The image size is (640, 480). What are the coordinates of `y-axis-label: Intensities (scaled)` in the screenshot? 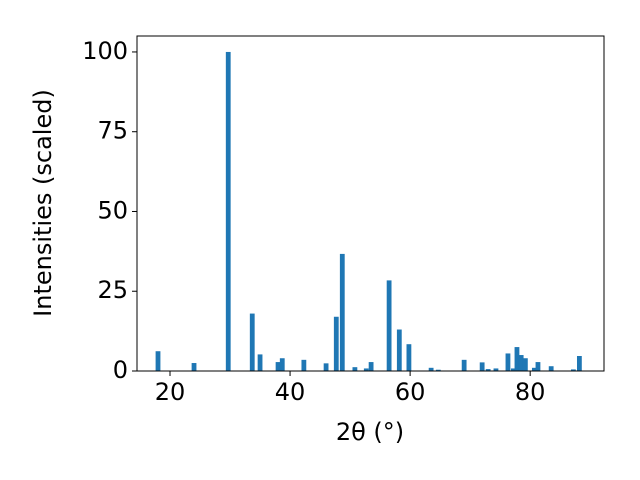 It's located at (43, 203).